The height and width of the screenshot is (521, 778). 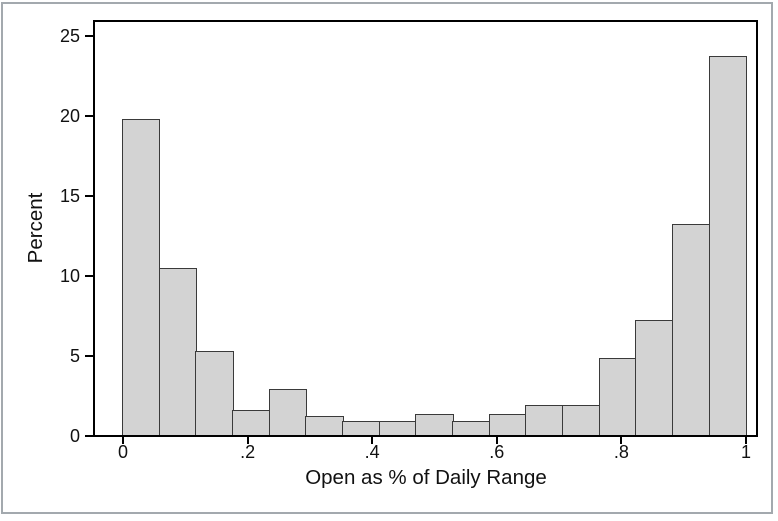 What do you see at coordinates (372, 452) in the screenshot?
I see `x-axis-tick-label: .4` at bounding box center [372, 452].